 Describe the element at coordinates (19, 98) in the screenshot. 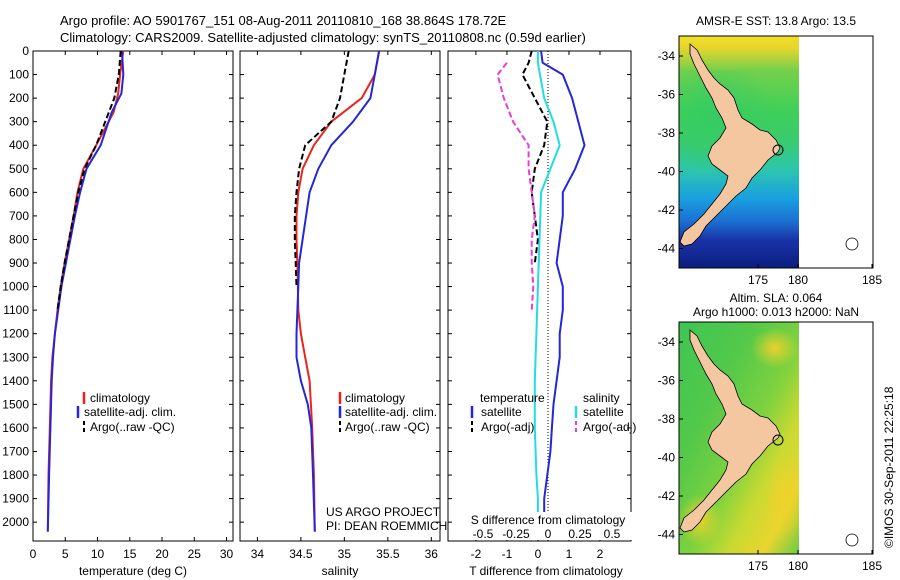

I see `depth-tick-label: 200` at that location.